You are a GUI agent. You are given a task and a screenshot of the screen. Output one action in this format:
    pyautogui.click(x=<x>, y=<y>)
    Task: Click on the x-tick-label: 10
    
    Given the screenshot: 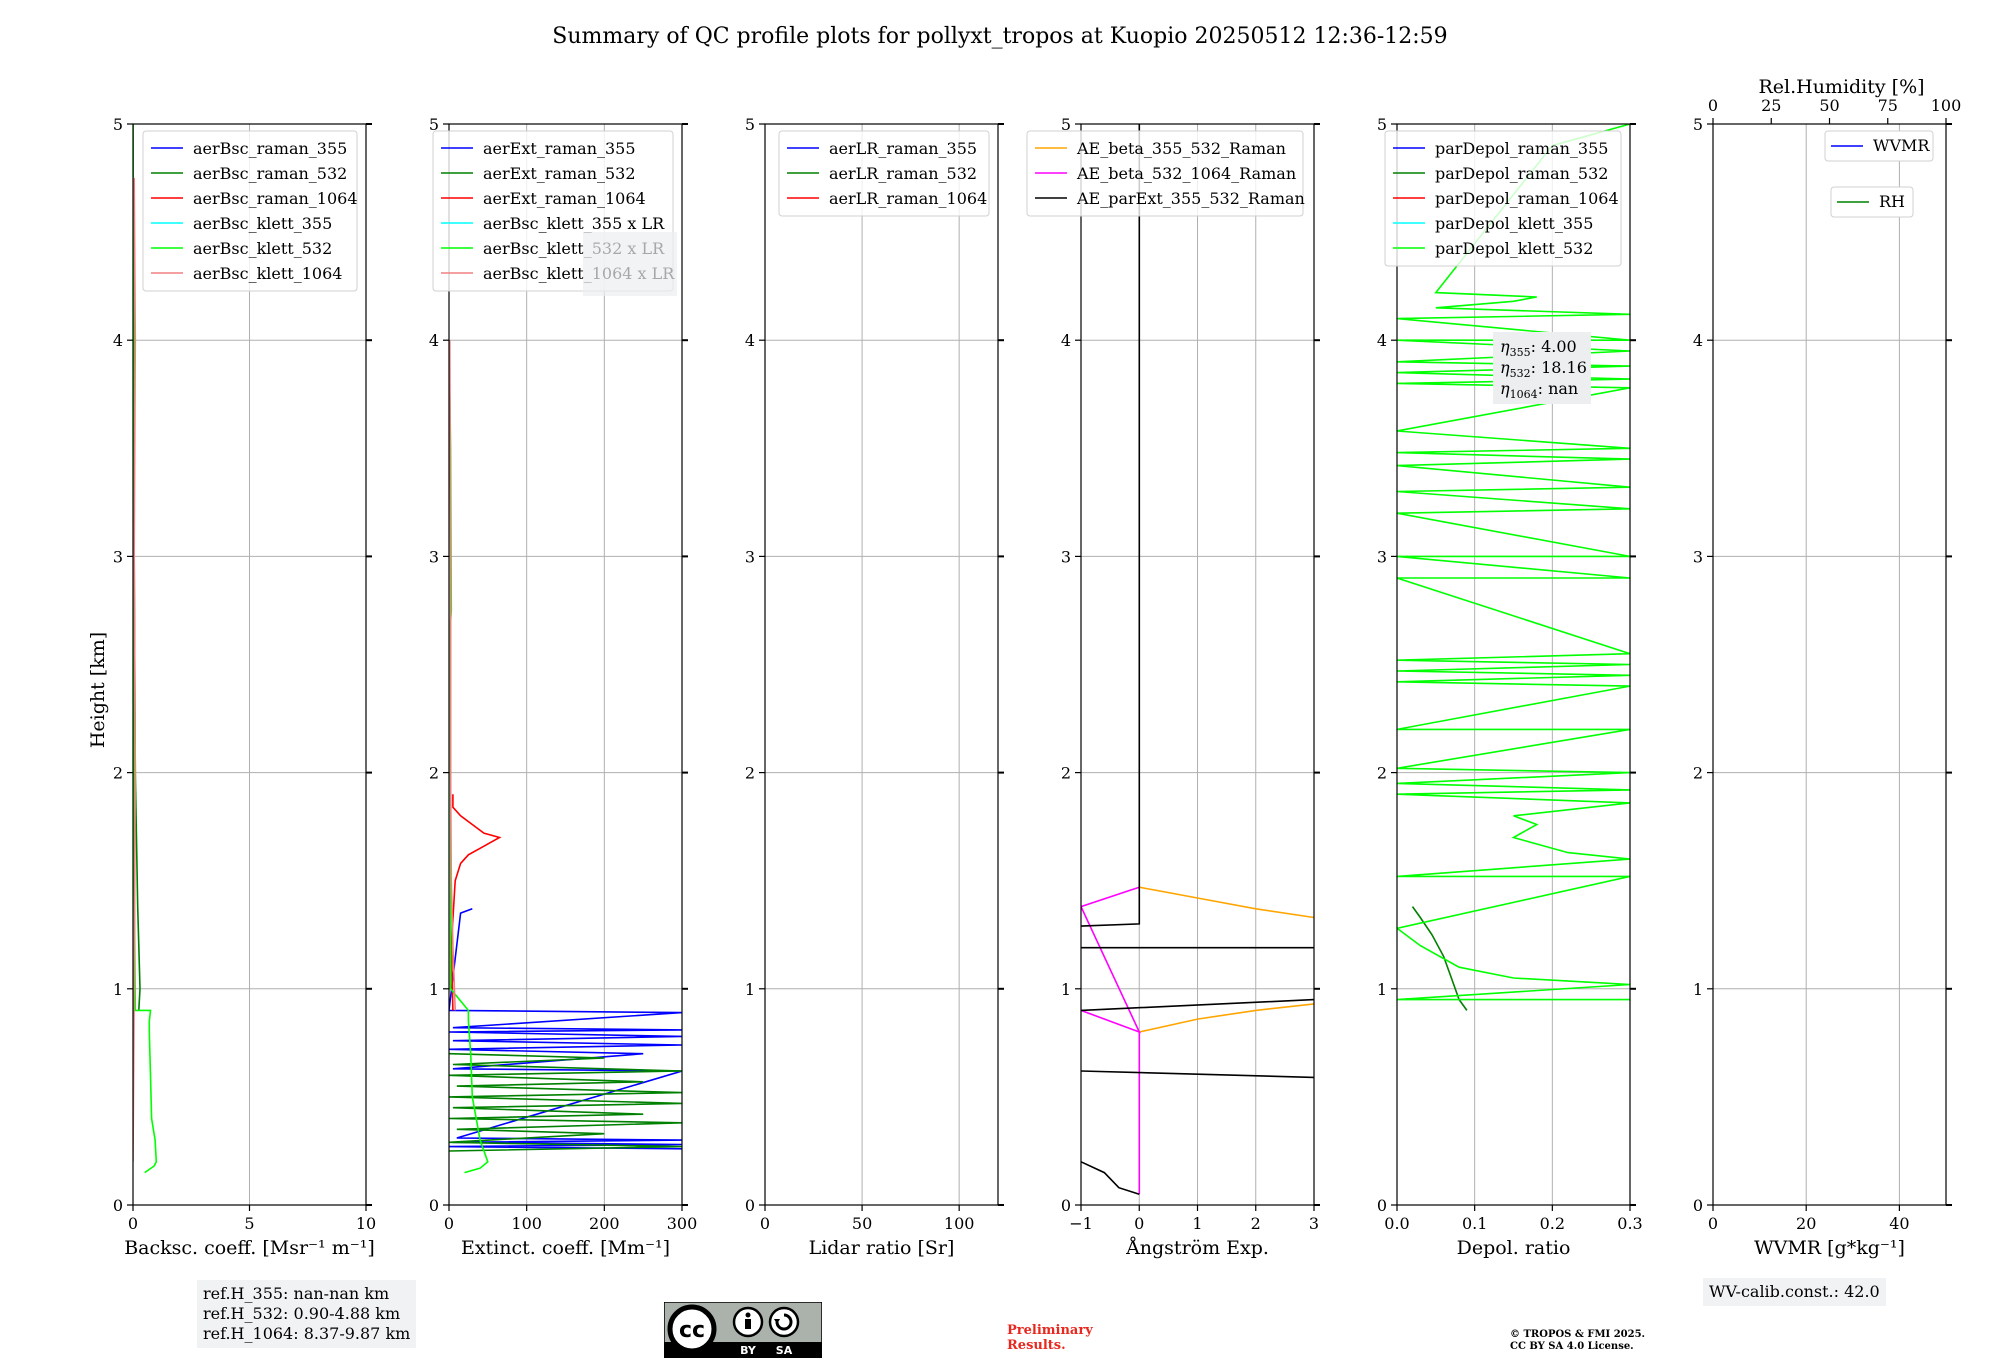 What is the action you would take?
    pyautogui.click(x=366, y=1223)
    